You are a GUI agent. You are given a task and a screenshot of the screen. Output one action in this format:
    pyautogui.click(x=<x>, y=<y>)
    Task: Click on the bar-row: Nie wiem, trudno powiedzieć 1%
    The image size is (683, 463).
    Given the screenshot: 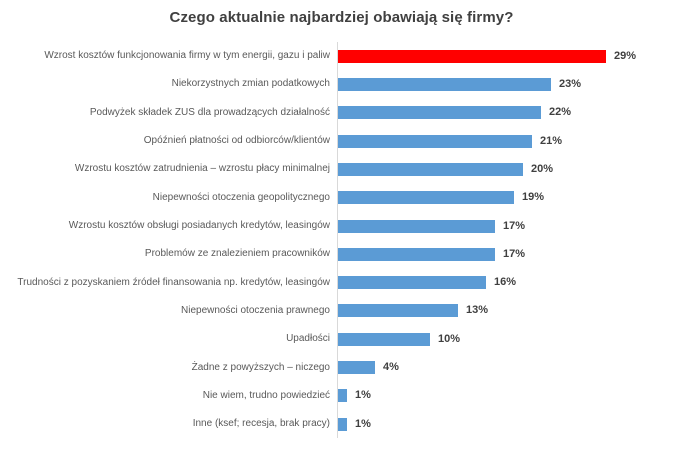 What is the action you would take?
    pyautogui.click(x=341, y=396)
    